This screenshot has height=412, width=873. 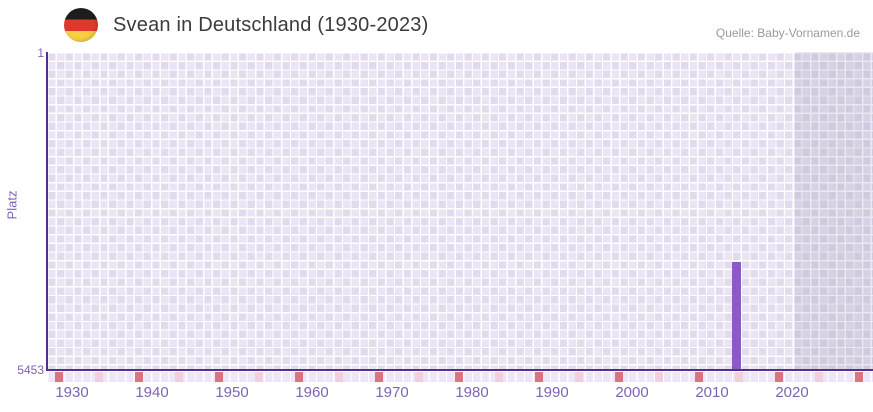 I want to click on x-tick-label-1940: 1940, so click(x=152, y=392).